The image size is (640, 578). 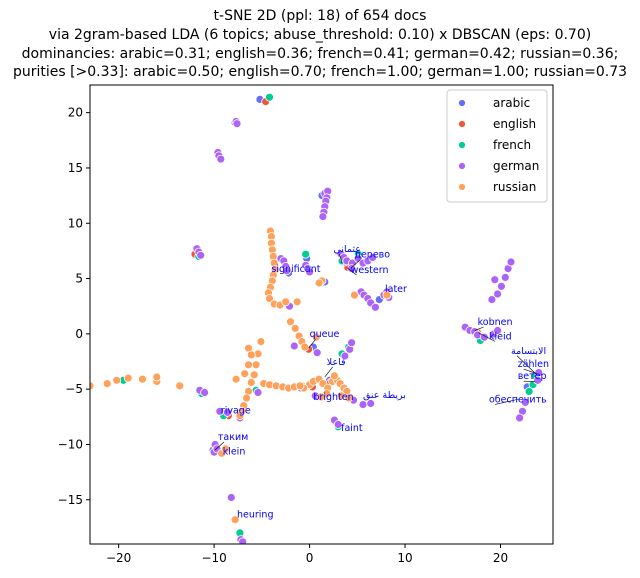 I want to click on annotation-label: queue, so click(x=325, y=334).